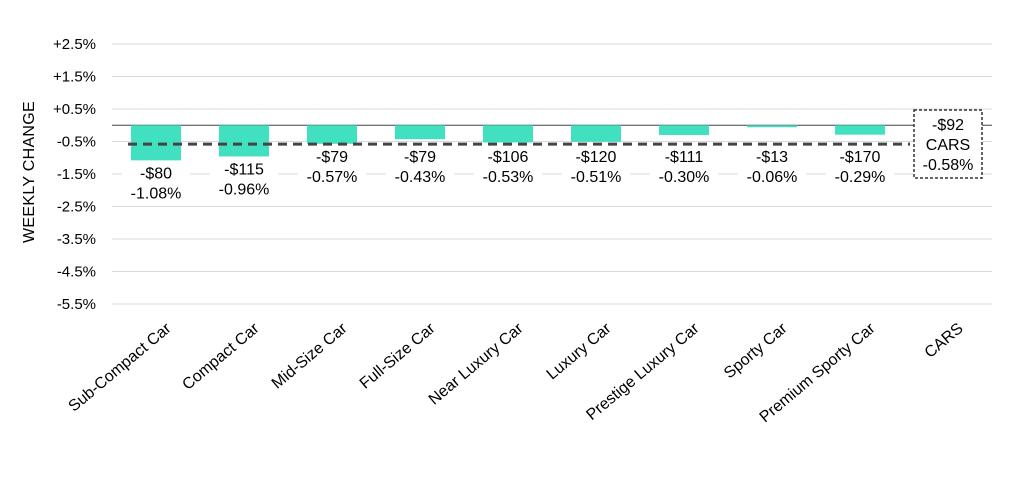 The height and width of the screenshot is (477, 1024). I want to click on y-tick-label: -3.5%, so click(76, 239).